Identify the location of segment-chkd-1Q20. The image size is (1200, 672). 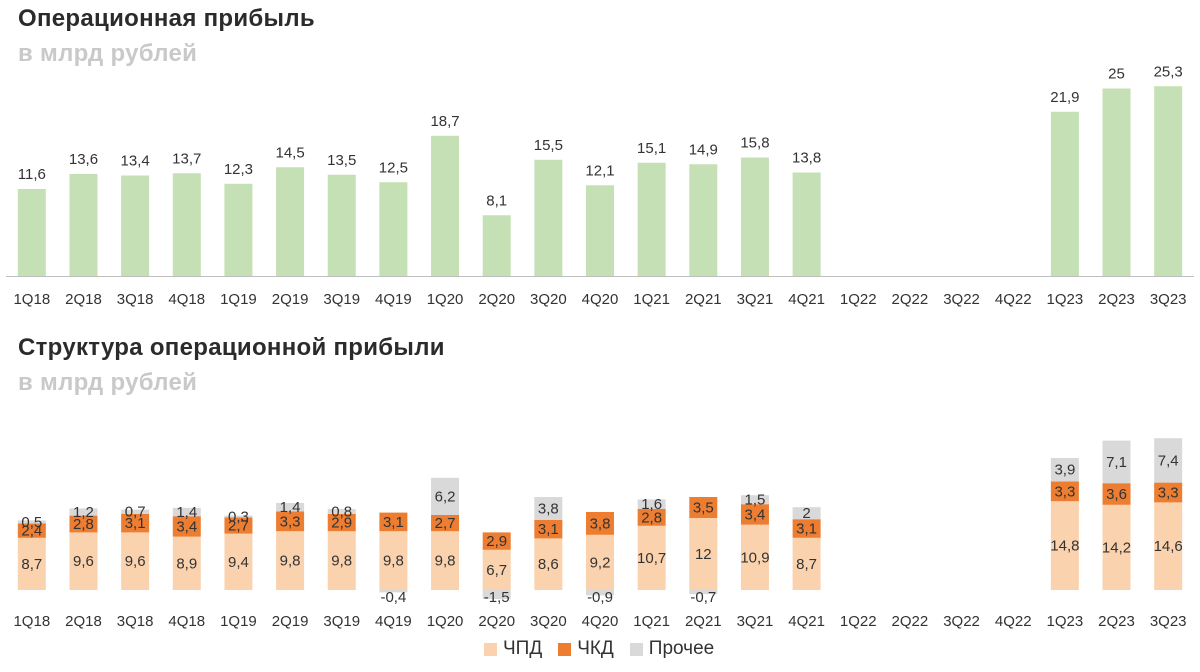
(445, 523).